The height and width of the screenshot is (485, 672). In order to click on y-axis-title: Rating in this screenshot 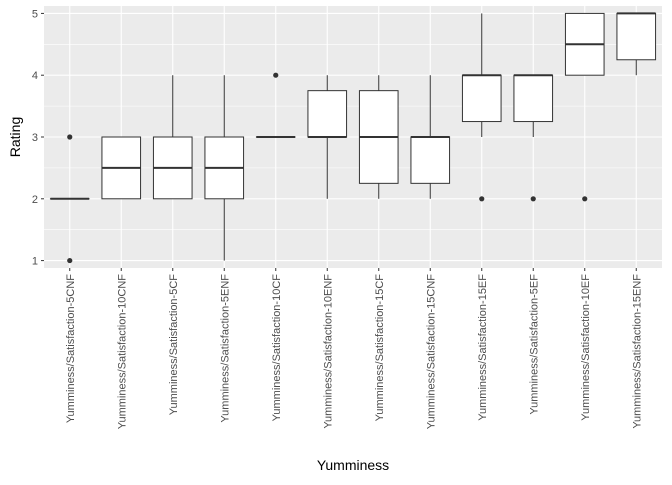, I will do `click(15, 137)`.